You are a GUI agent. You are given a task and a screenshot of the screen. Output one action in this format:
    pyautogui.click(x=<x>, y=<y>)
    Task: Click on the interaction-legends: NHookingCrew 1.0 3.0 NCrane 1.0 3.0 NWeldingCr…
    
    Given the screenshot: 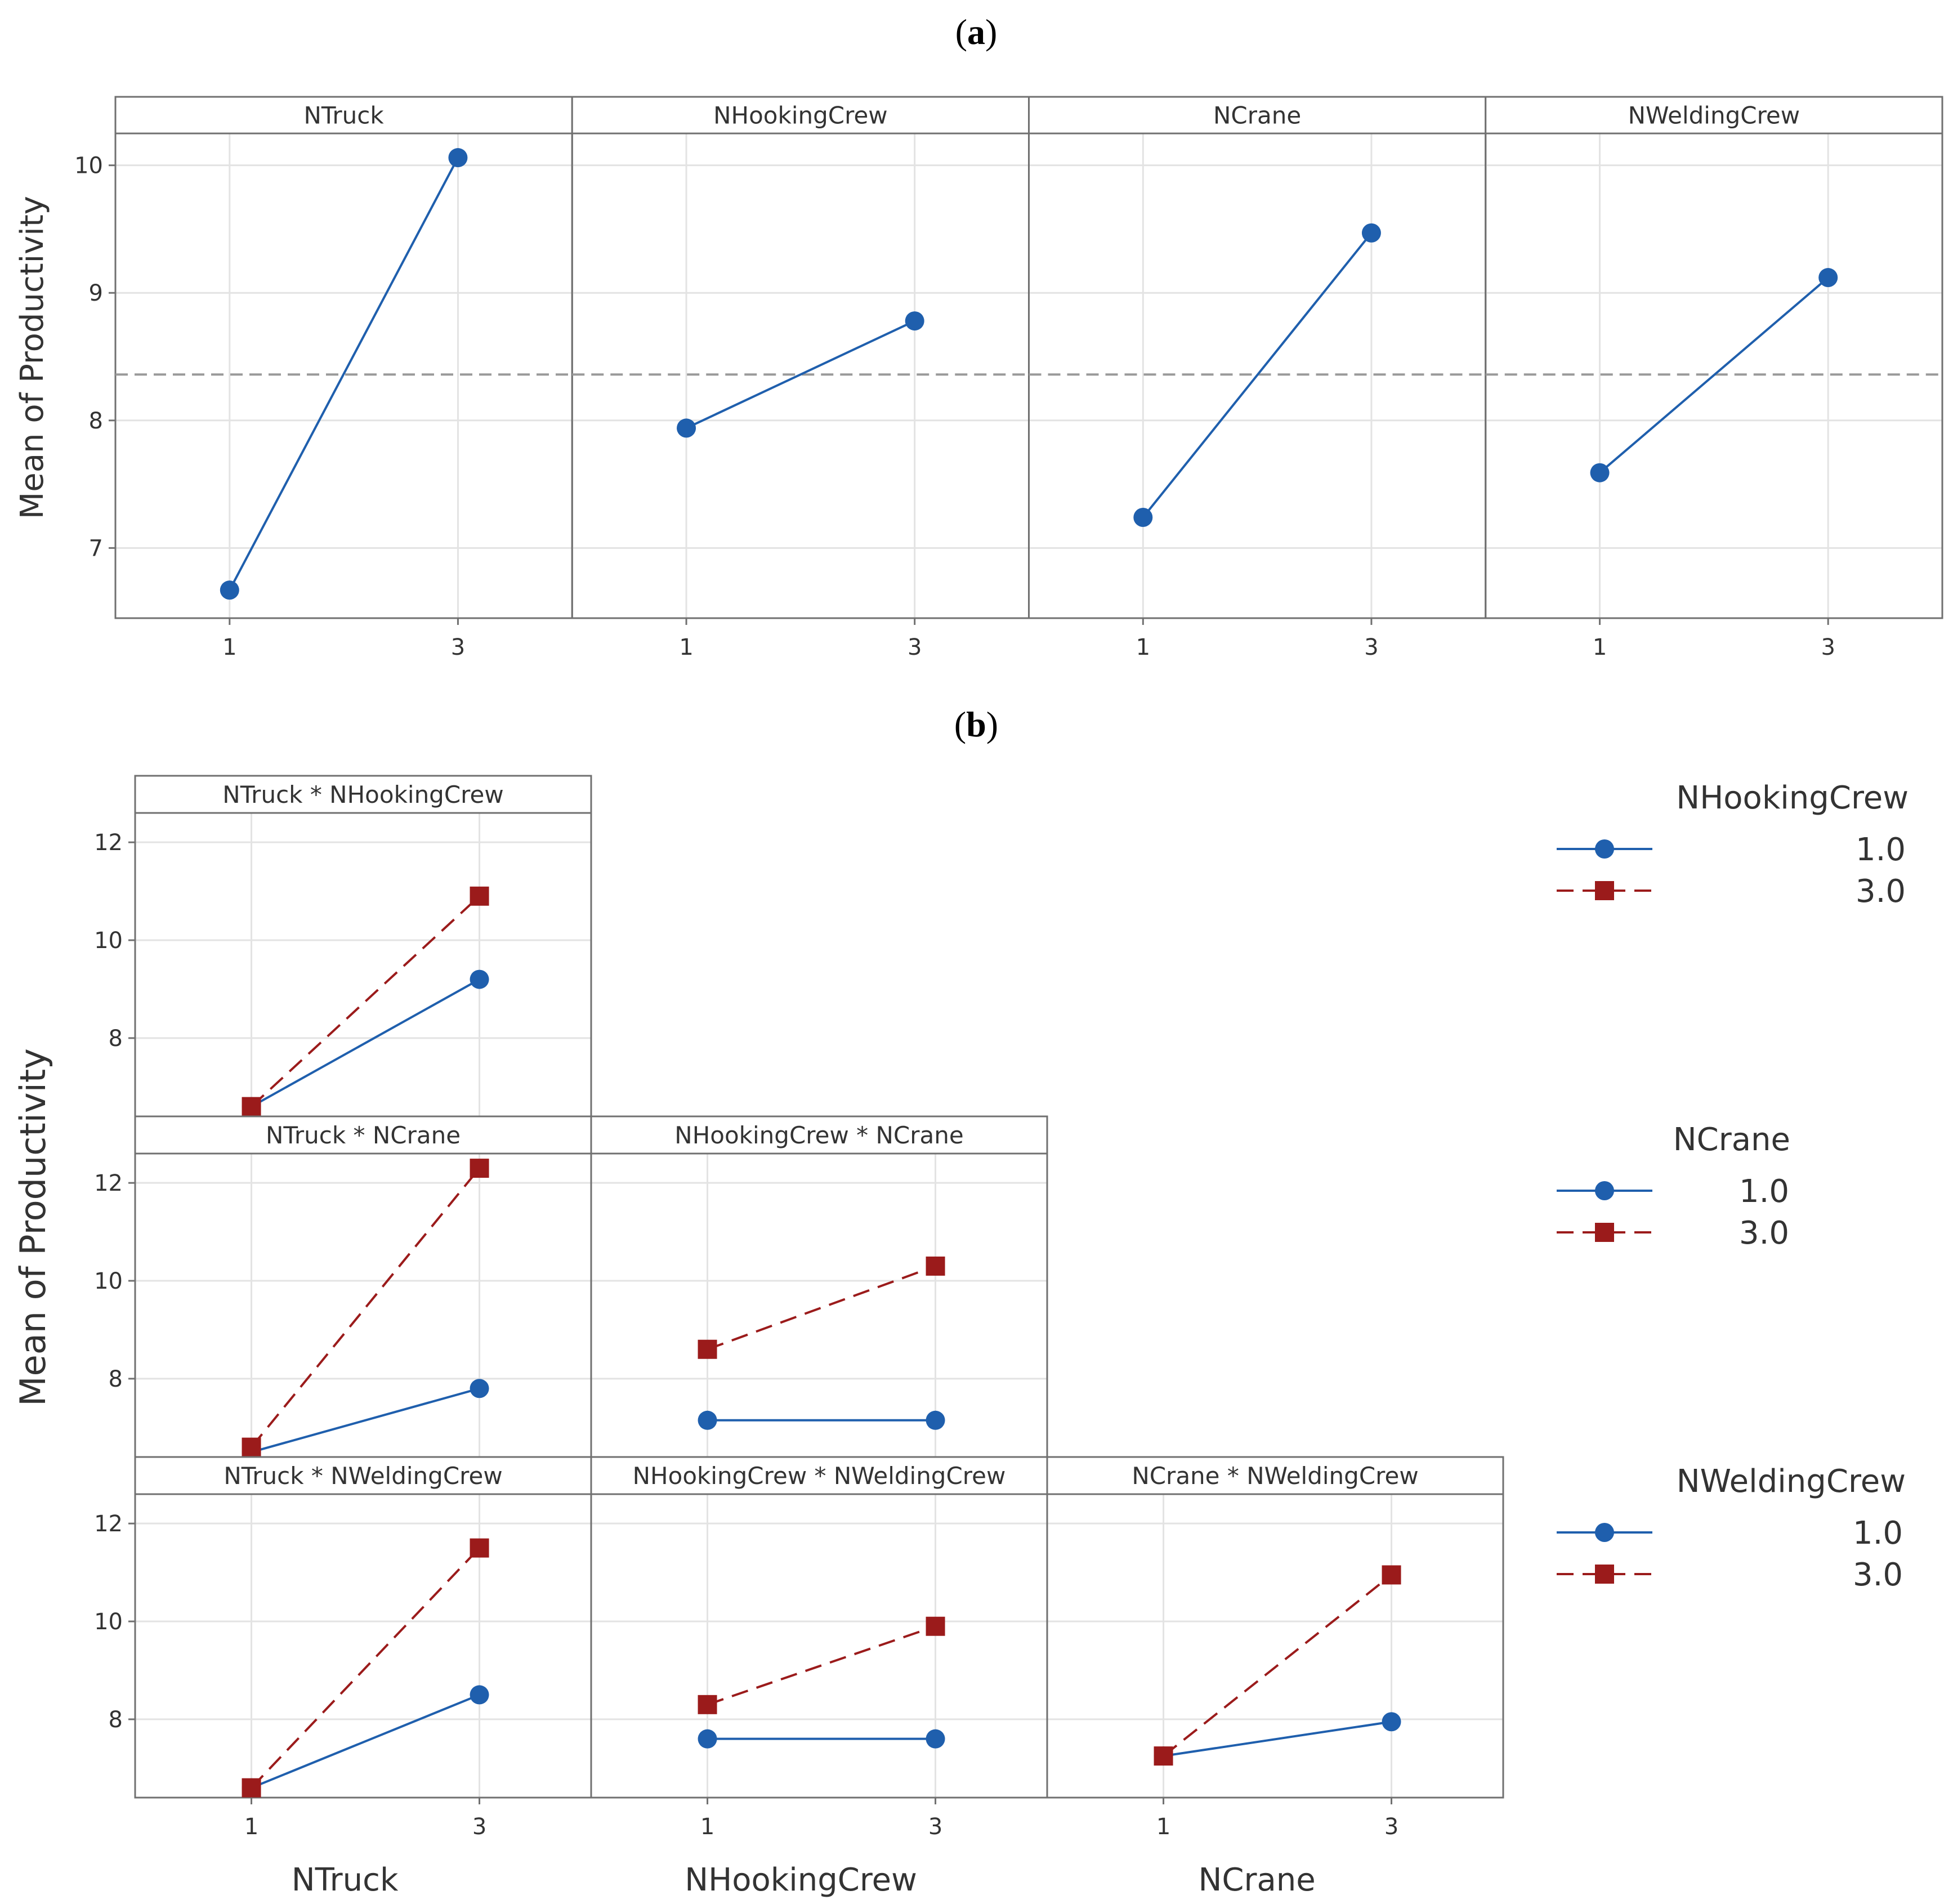 What is the action you would take?
    pyautogui.click(x=1733, y=1186)
    